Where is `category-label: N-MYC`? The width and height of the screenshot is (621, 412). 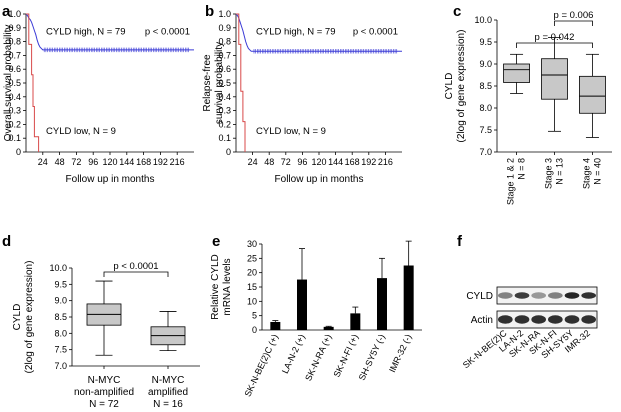
category-label: N-MYC is located at coordinates (104, 380).